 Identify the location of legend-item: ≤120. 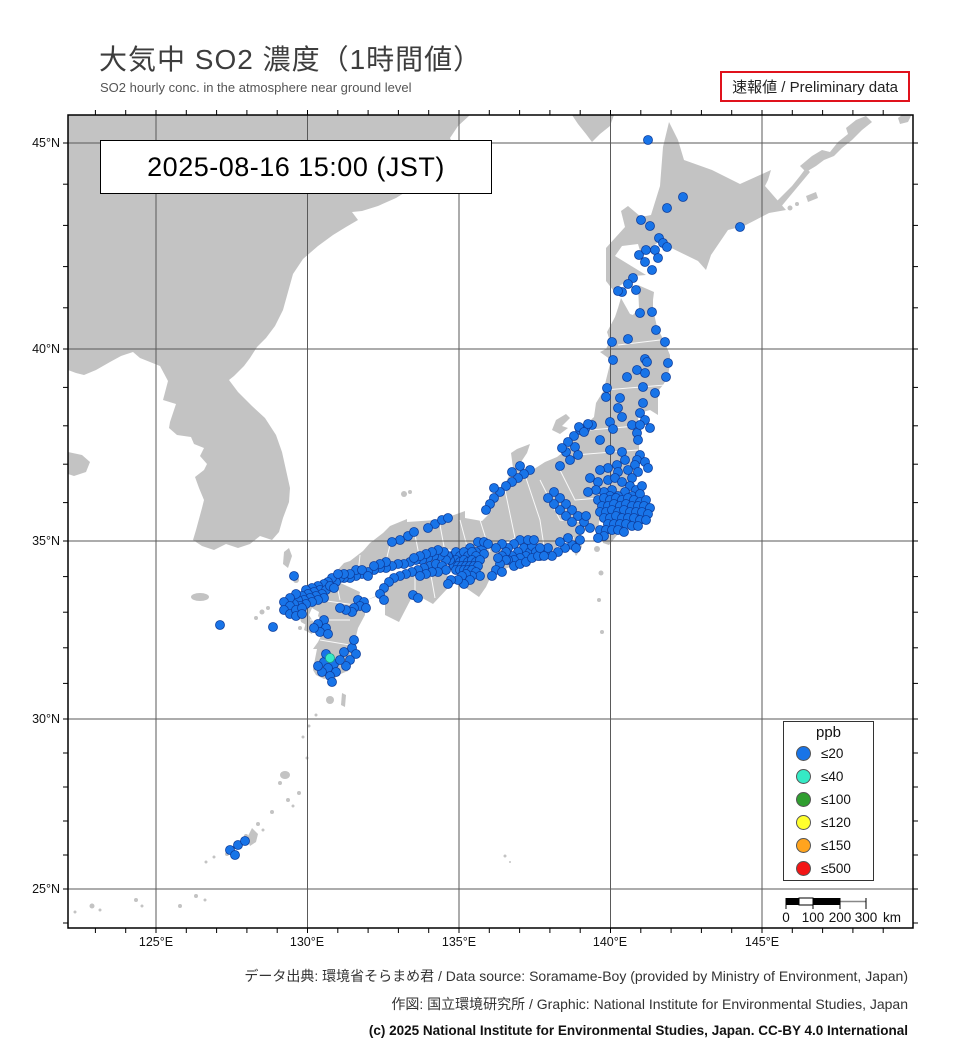
(828, 822).